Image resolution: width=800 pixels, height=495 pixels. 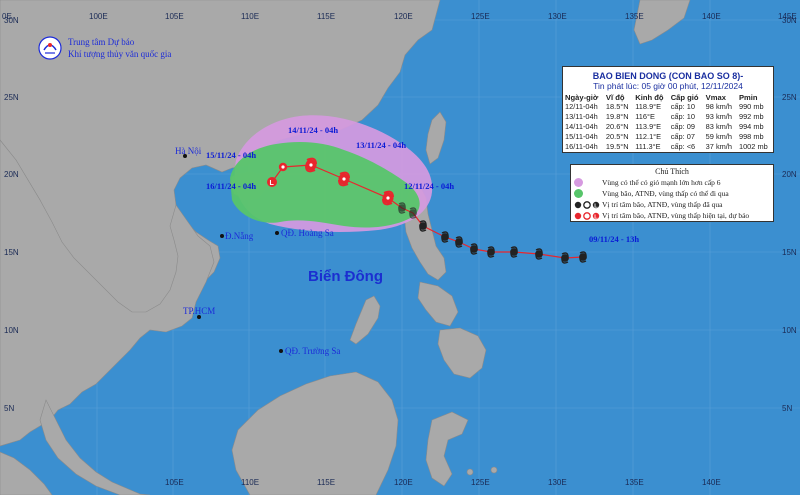 I want to click on japan-islands, so click(x=662, y=22).